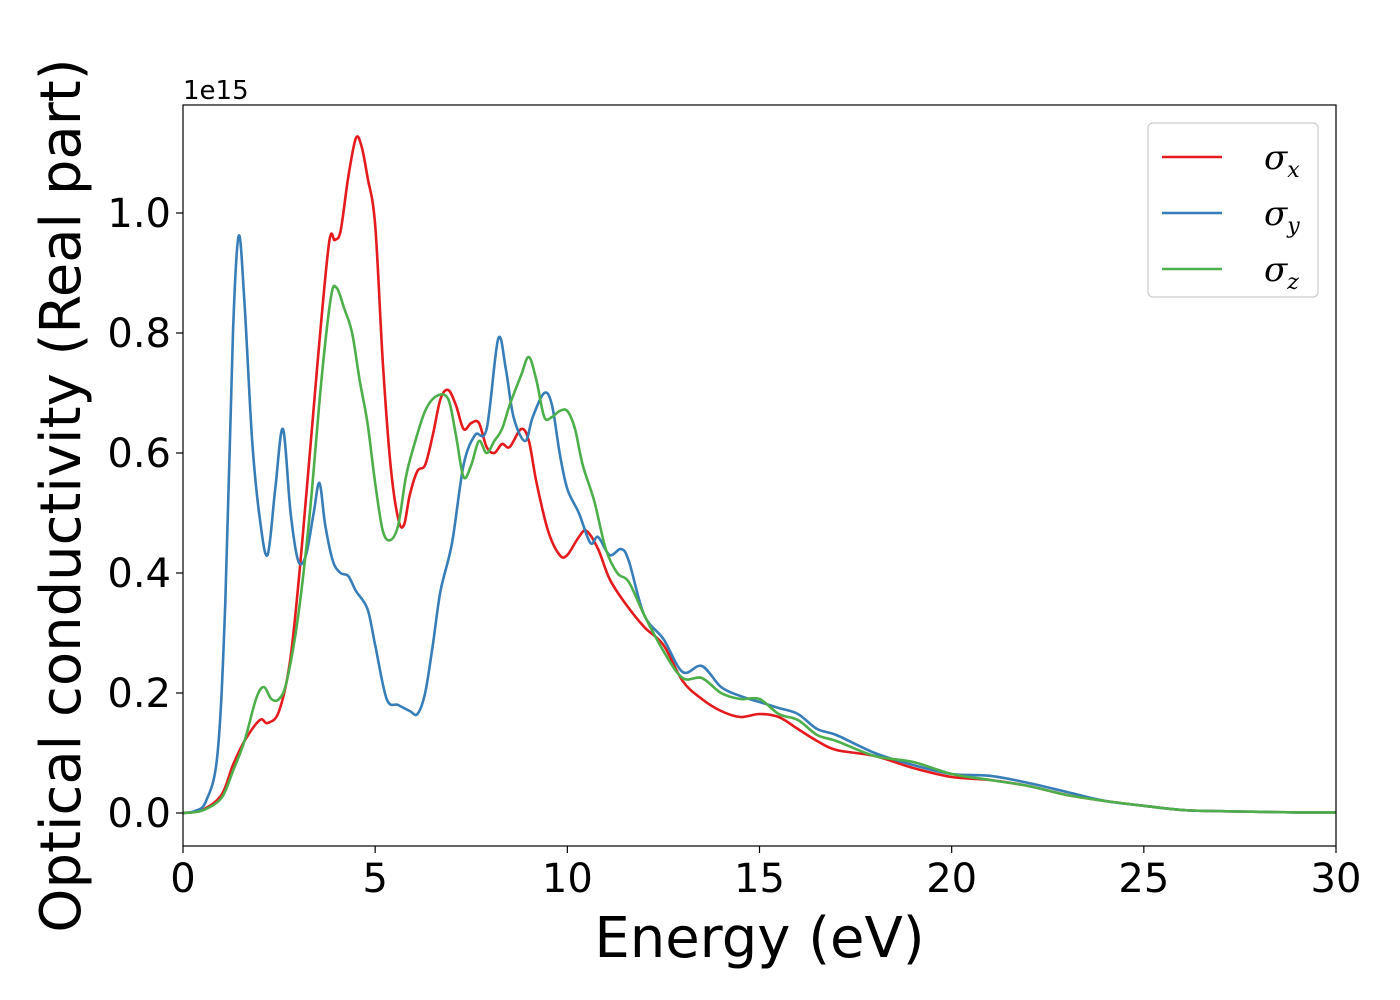  Describe the element at coordinates (1336, 879) in the screenshot. I see `x-tick-label: 30` at that location.